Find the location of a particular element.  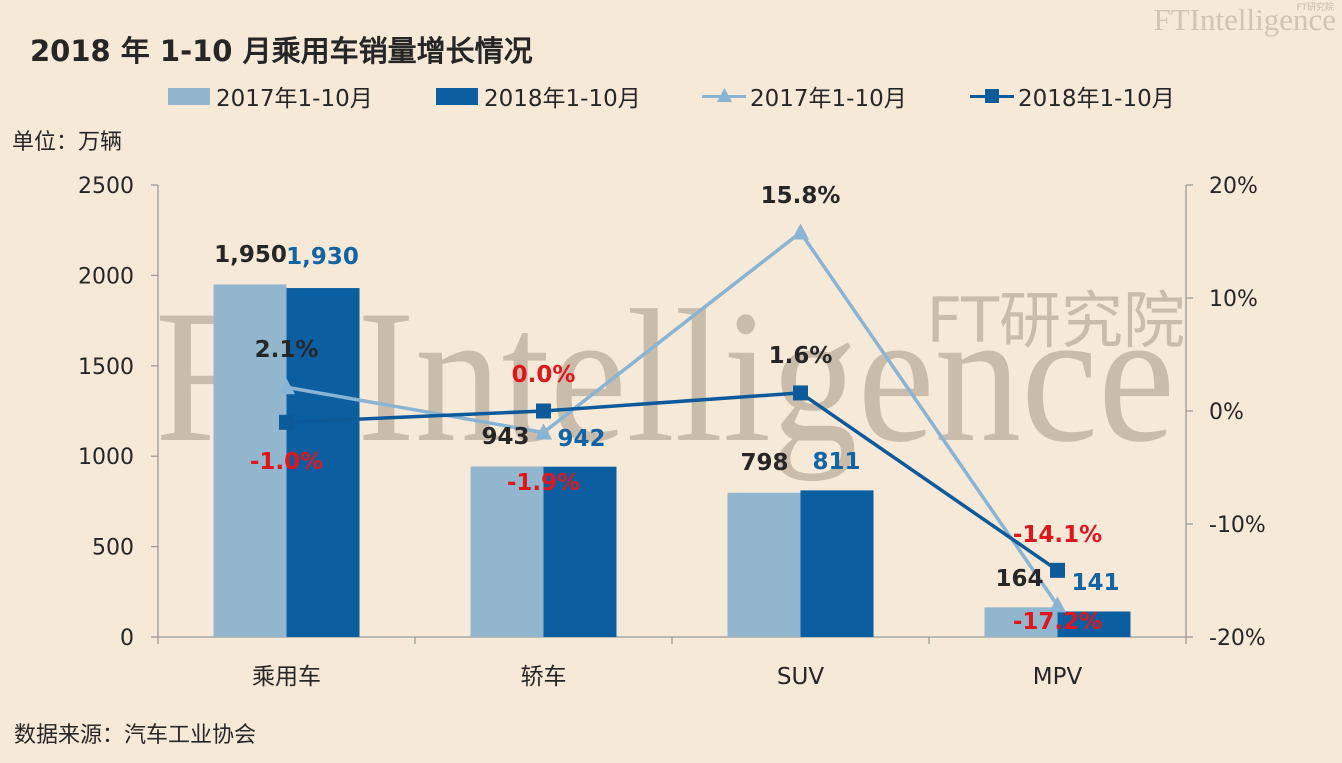

y-tick-label: 500 is located at coordinates (113, 548).